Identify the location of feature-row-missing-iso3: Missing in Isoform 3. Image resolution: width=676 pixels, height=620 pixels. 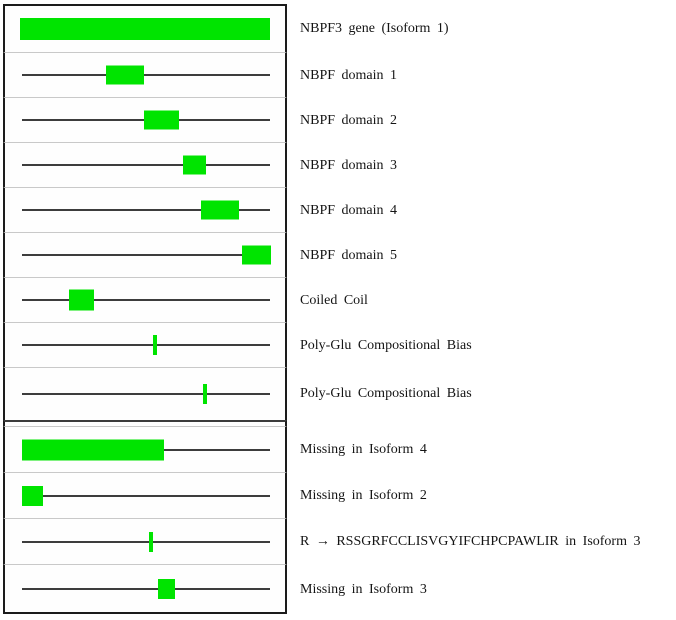
(321, 589).